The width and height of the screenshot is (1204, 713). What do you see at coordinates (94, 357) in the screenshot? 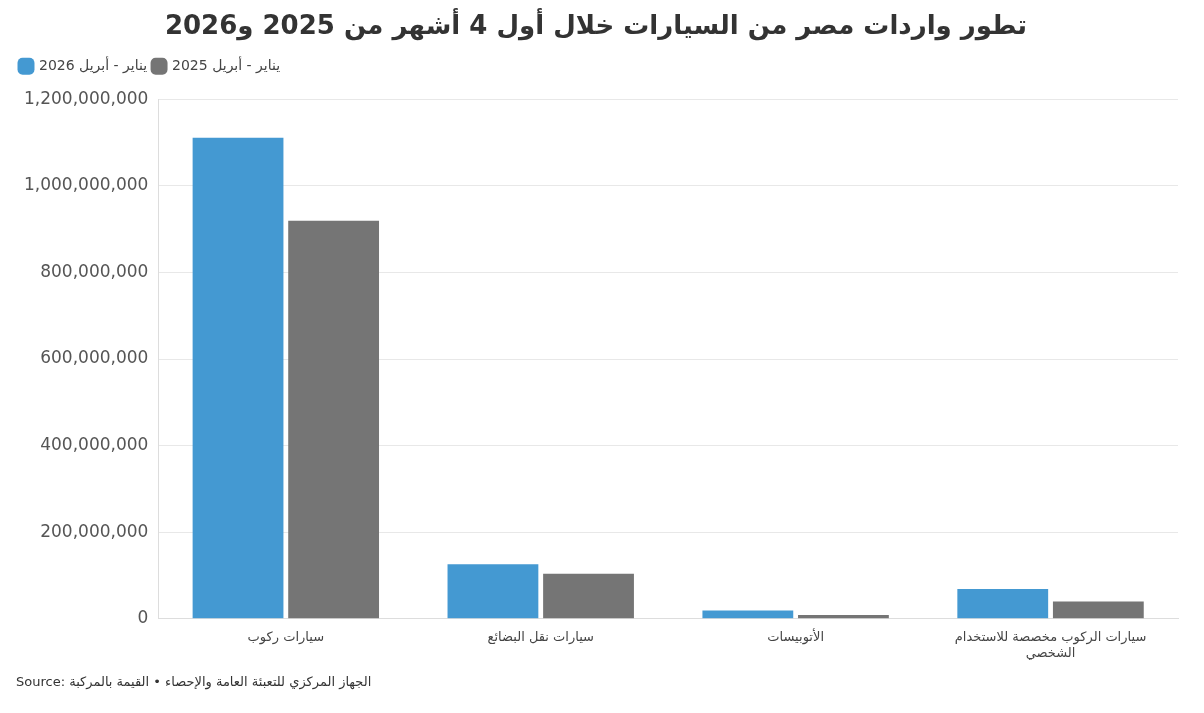
I see `y-tick-label: 600,000,000` at bounding box center [94, 357].